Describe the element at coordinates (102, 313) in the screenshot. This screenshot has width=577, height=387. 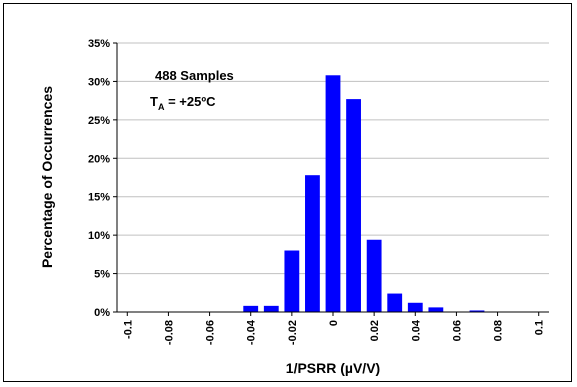
I see `y-tick-label: 0%` at that location.